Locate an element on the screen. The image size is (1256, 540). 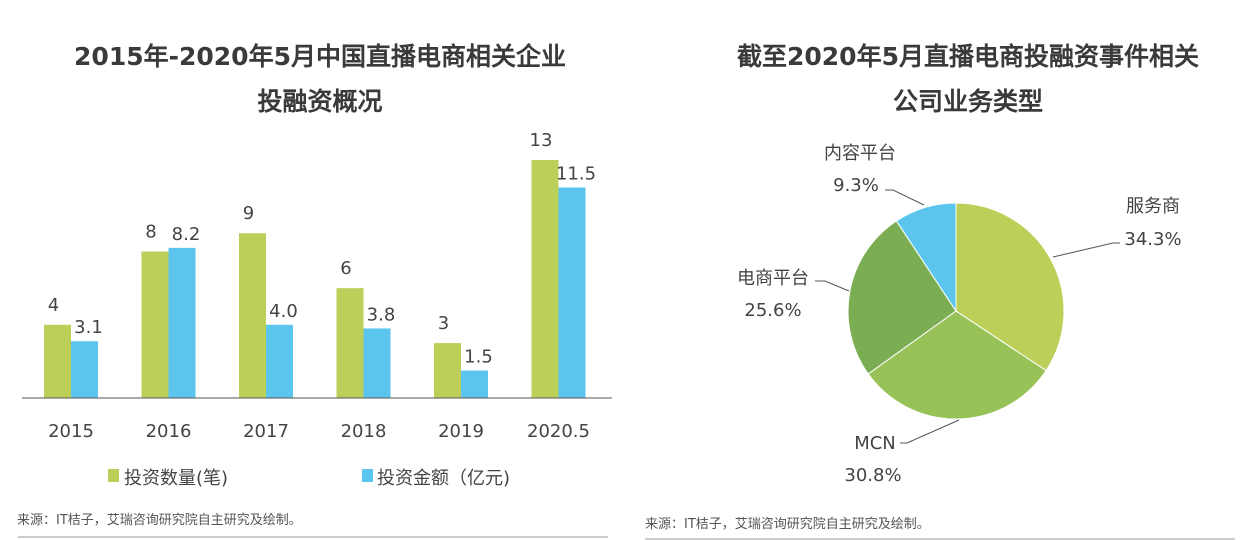
data-label-count: 9 is located at coordinates (248, 213).